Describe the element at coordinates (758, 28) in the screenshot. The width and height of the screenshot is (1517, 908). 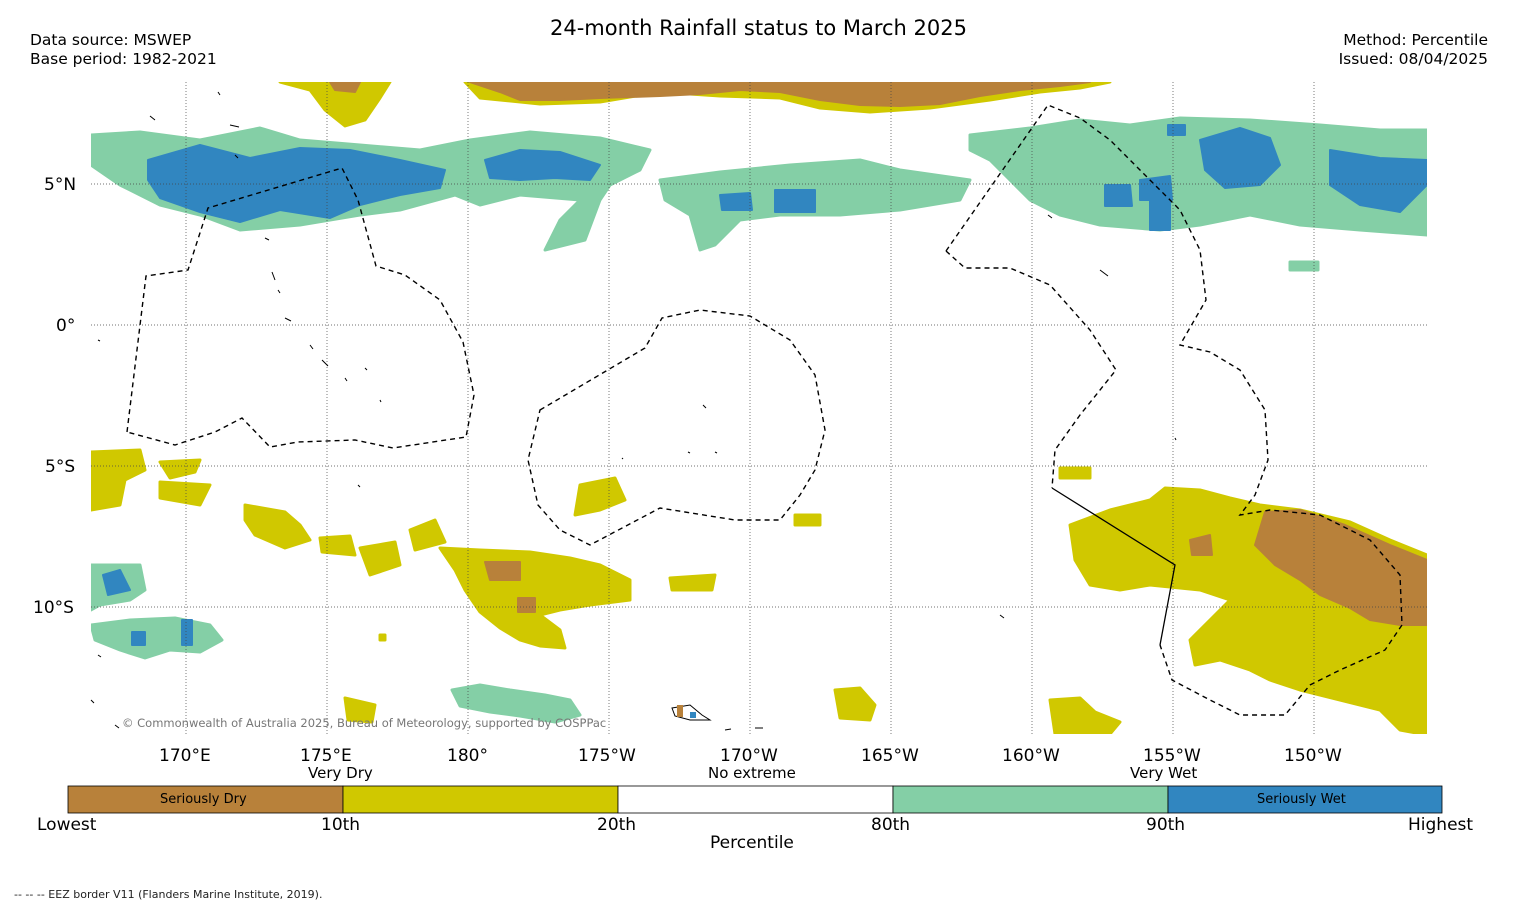
I see `map-title: 24-month Rainfall status to March 2025` at that location.